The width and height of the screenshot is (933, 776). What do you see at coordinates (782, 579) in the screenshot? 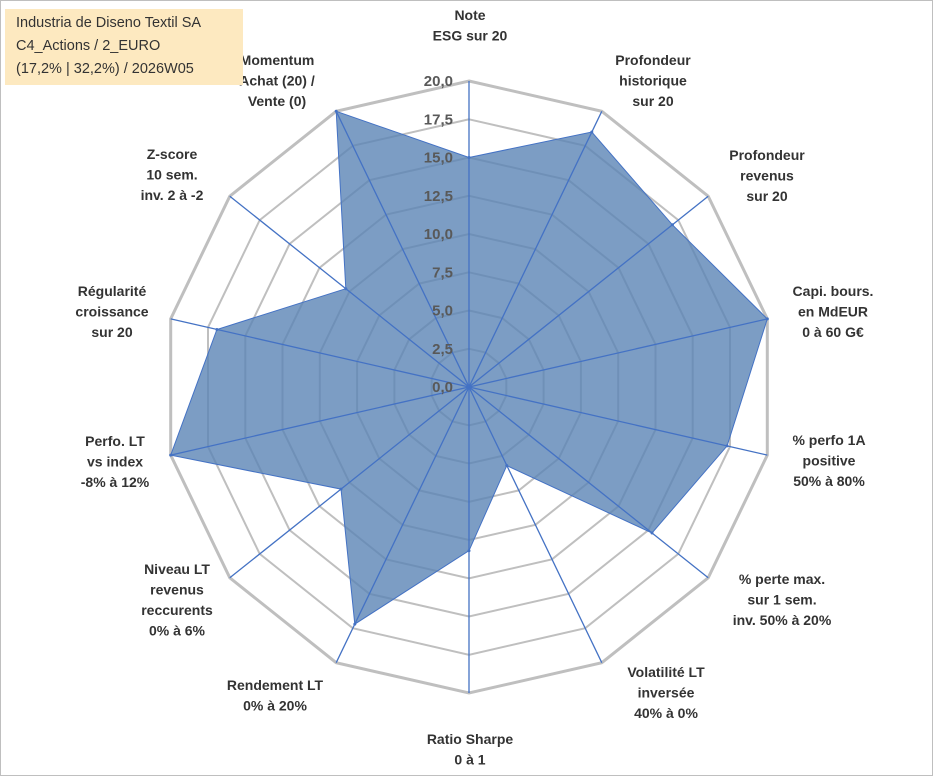
I see `axis-label-line: % perte max.` at bounding box center [782, 579].